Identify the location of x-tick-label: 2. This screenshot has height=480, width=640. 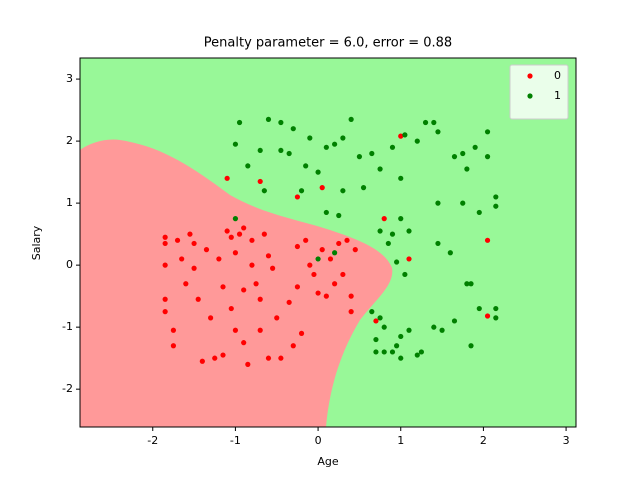
(483, 440).